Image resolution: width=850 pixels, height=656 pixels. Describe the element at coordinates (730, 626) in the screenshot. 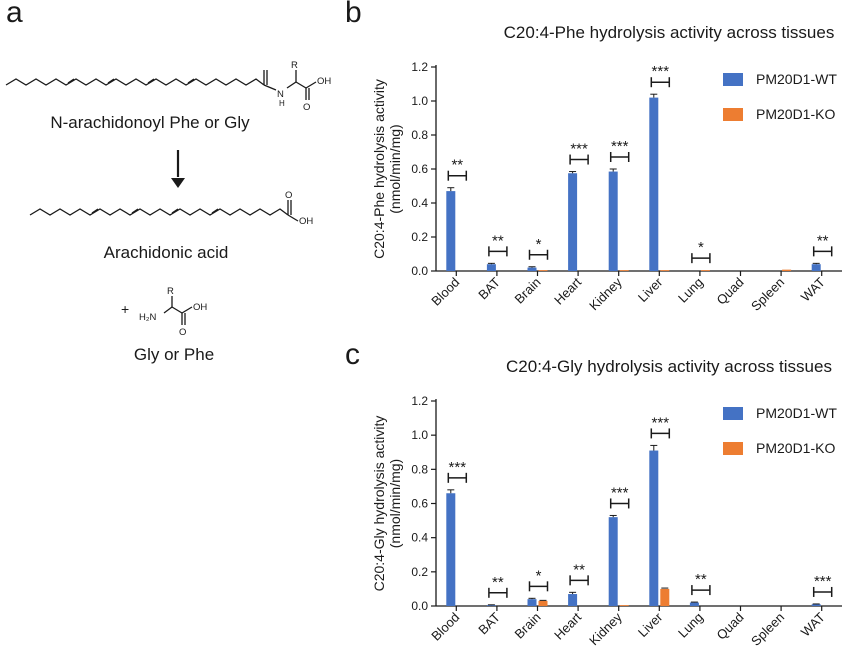

I see `x-tick-label-quad: Quad` at that location.